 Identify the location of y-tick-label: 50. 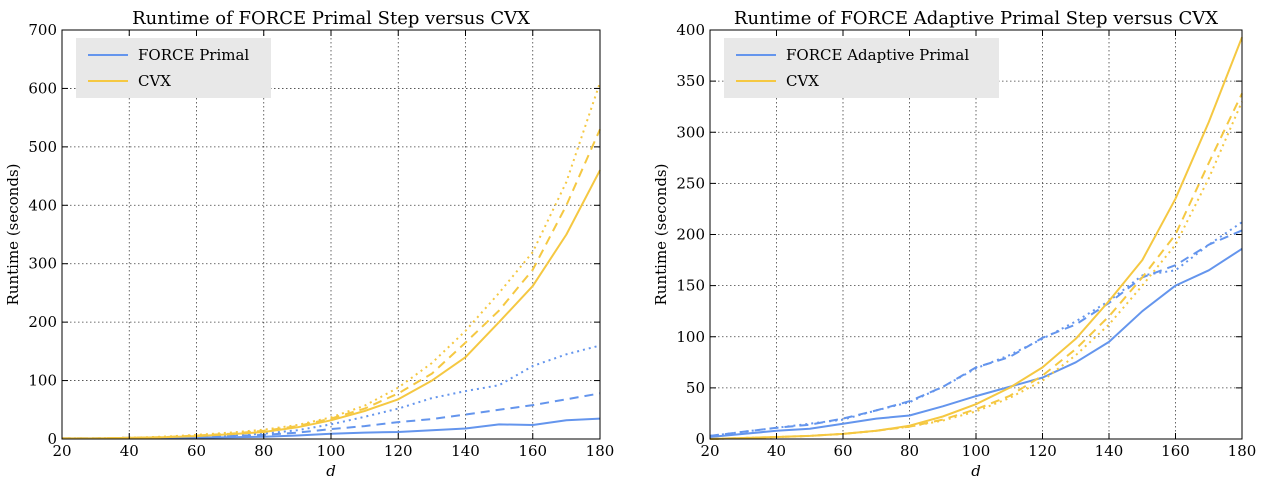
(695, 388).